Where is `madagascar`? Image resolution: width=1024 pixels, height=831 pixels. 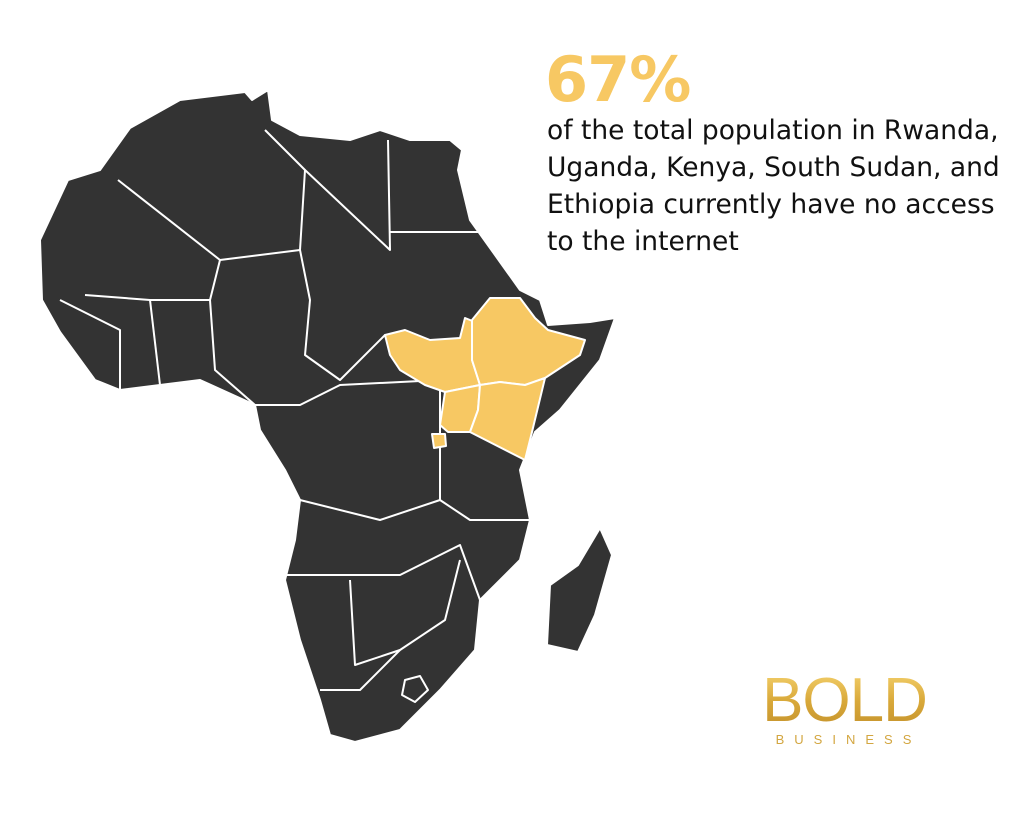 madagascar is located at coordinates (579, 590).